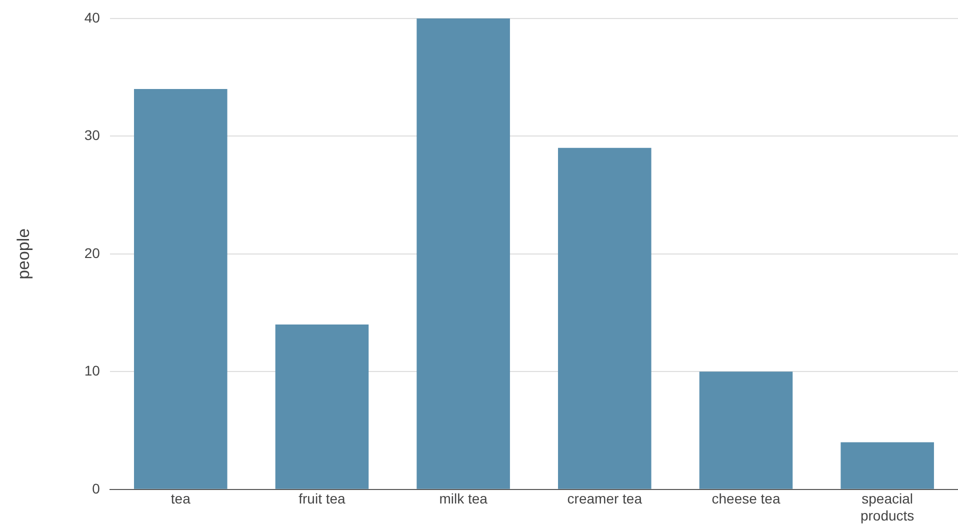 The image size is (958, 529). I want to click on y-tick-label: 30, so click(92, 135).